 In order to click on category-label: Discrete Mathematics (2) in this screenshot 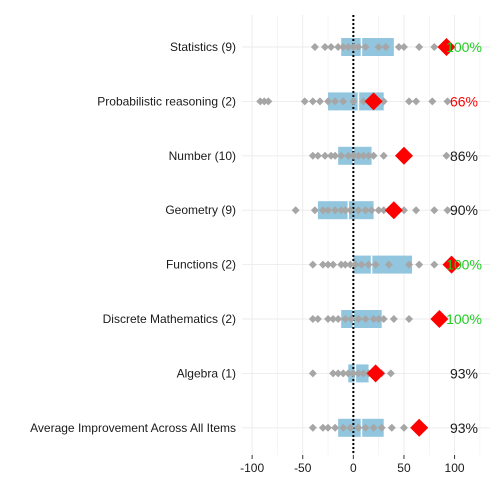, I will do `click(169, 319)`.